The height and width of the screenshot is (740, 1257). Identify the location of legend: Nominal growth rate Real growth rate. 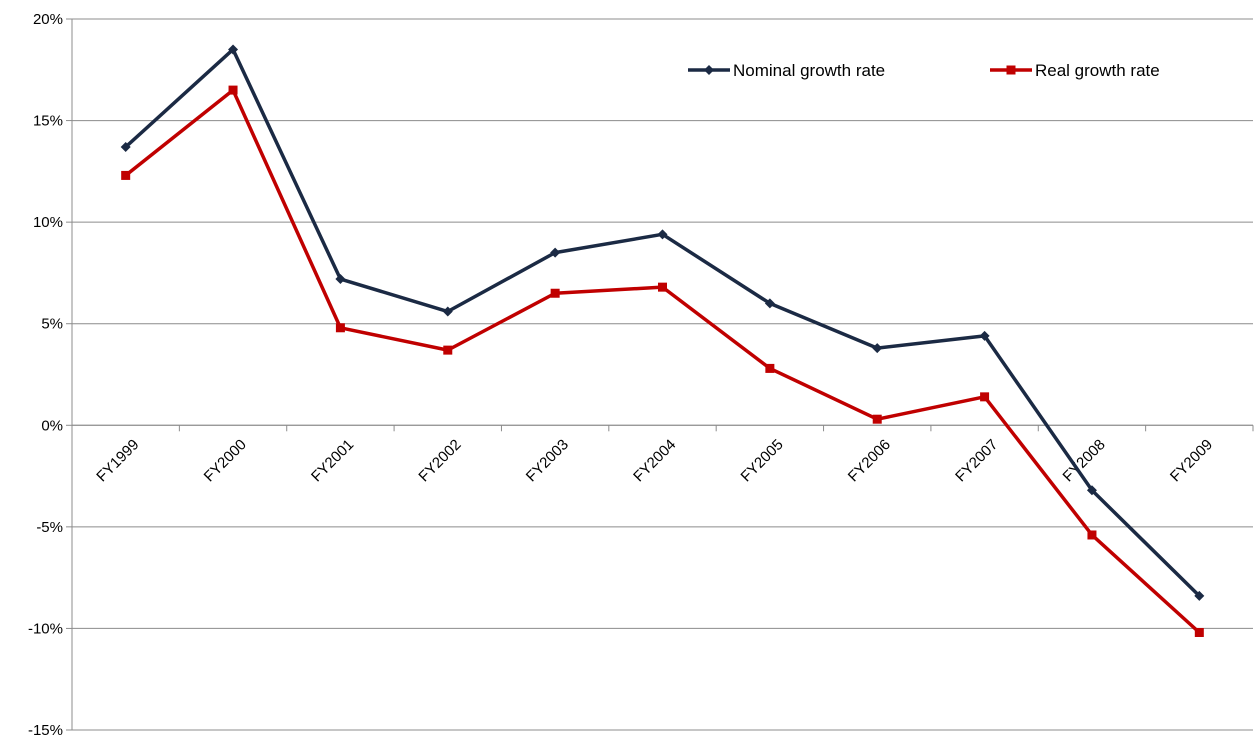
(924, 70).